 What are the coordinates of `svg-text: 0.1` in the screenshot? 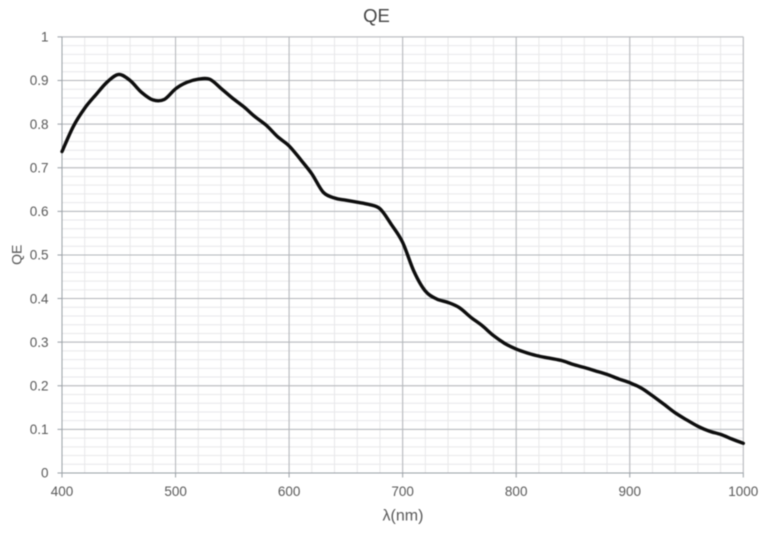 It's located at (39, 429).